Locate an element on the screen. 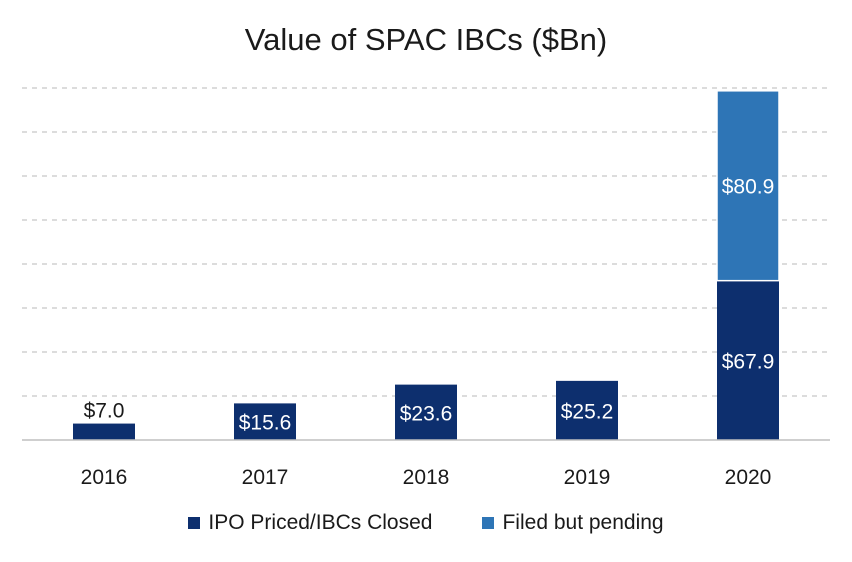  legend-item-filed-pending: Filed but pending is located at coordinates (573, 523).